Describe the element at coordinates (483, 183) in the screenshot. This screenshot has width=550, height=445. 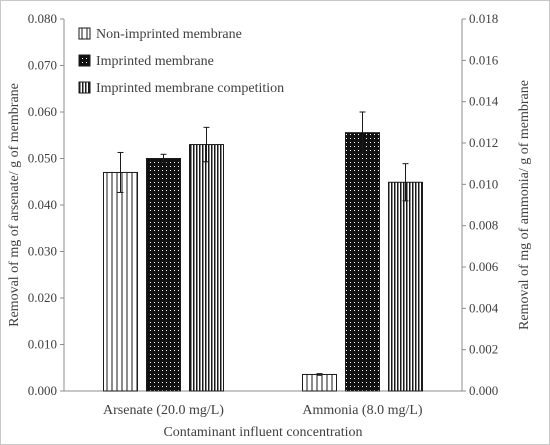
I see `y-tick-label-right: 0.010` at that location.